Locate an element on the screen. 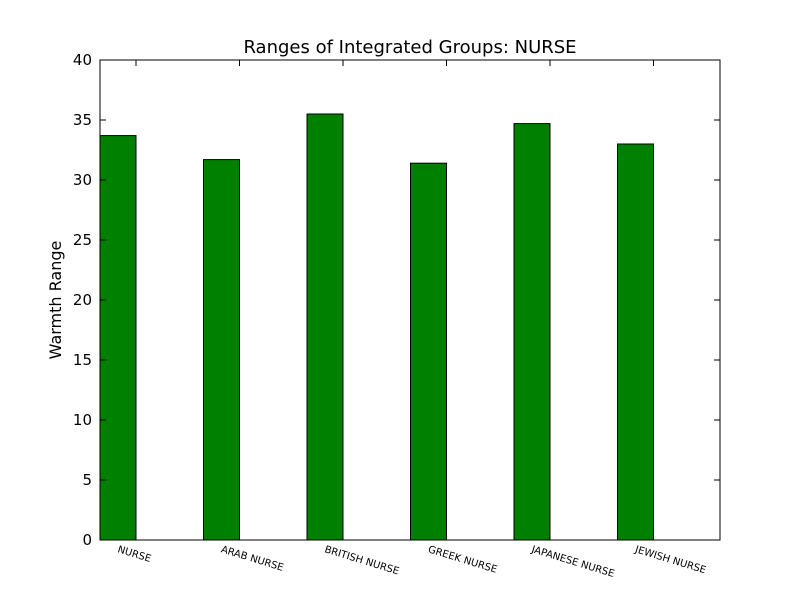 The width and height of the screenshot is (800, 600). bar-jewish-nurse is located at coordinates (635, 342).